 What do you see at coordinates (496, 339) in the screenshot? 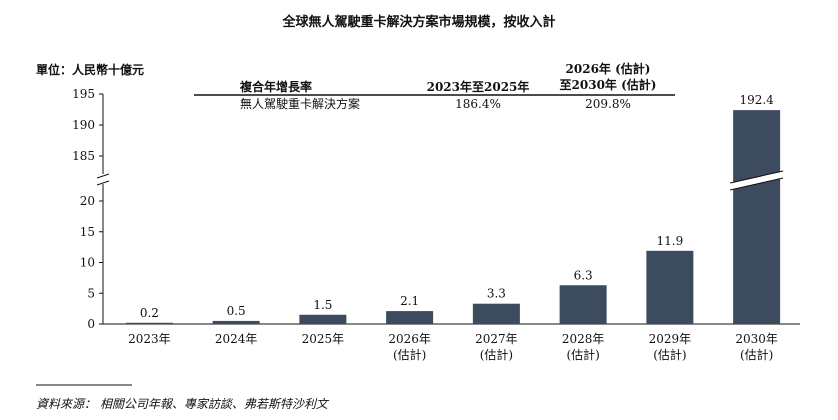
I see `x-tick-label: 2027年` at bounding box center [496, 339].